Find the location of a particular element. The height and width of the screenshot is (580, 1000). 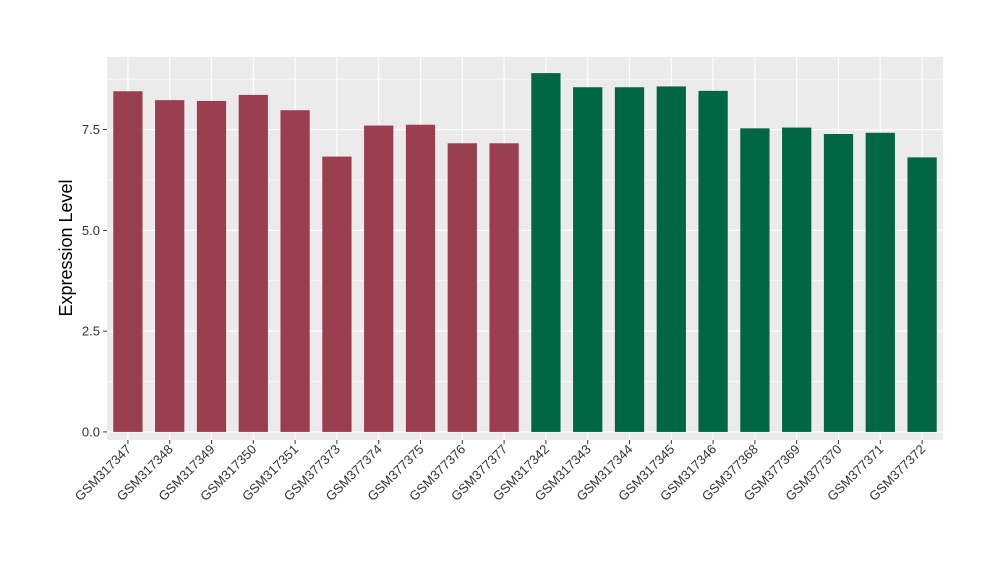

y-tick-label: 5.0 is located at coordinates (91, 230).